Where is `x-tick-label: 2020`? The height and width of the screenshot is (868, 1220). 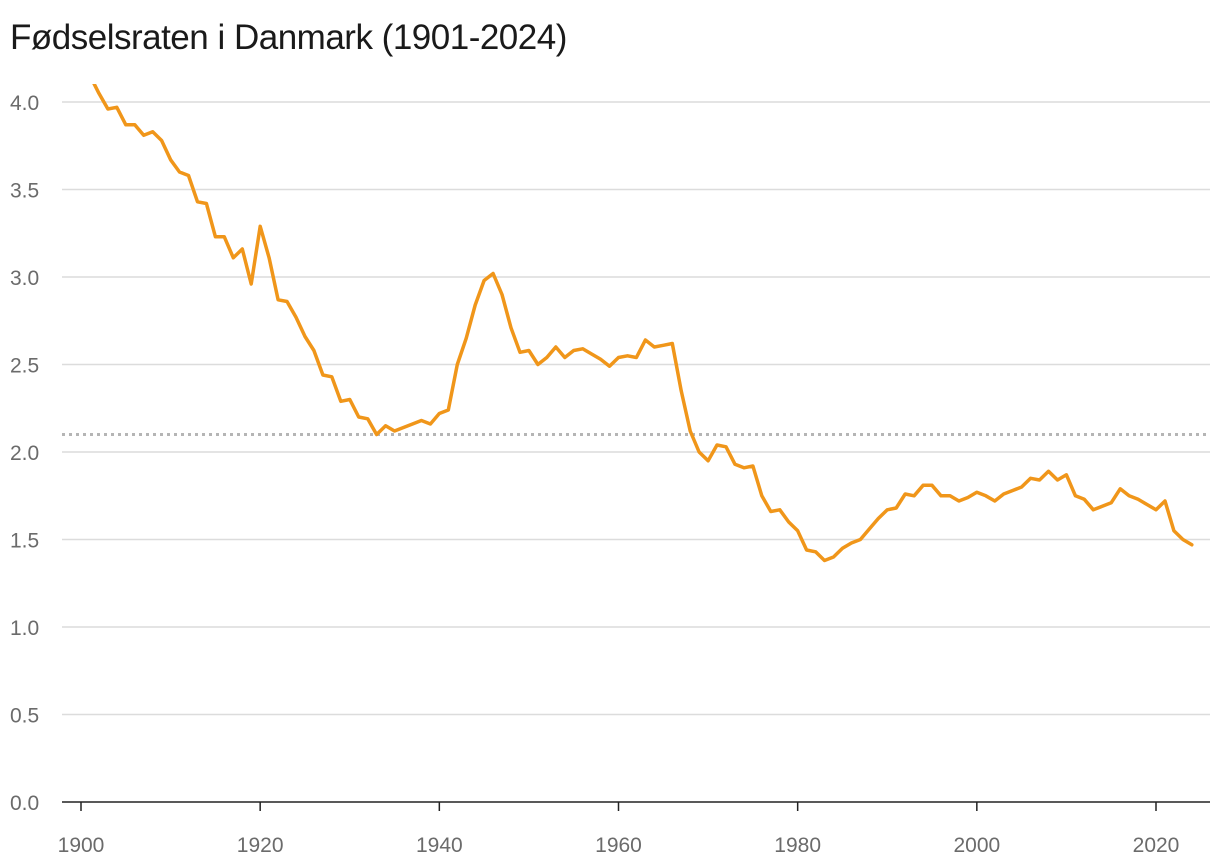 x-tick-label: 2020 is located at coordinates (1156, 845).